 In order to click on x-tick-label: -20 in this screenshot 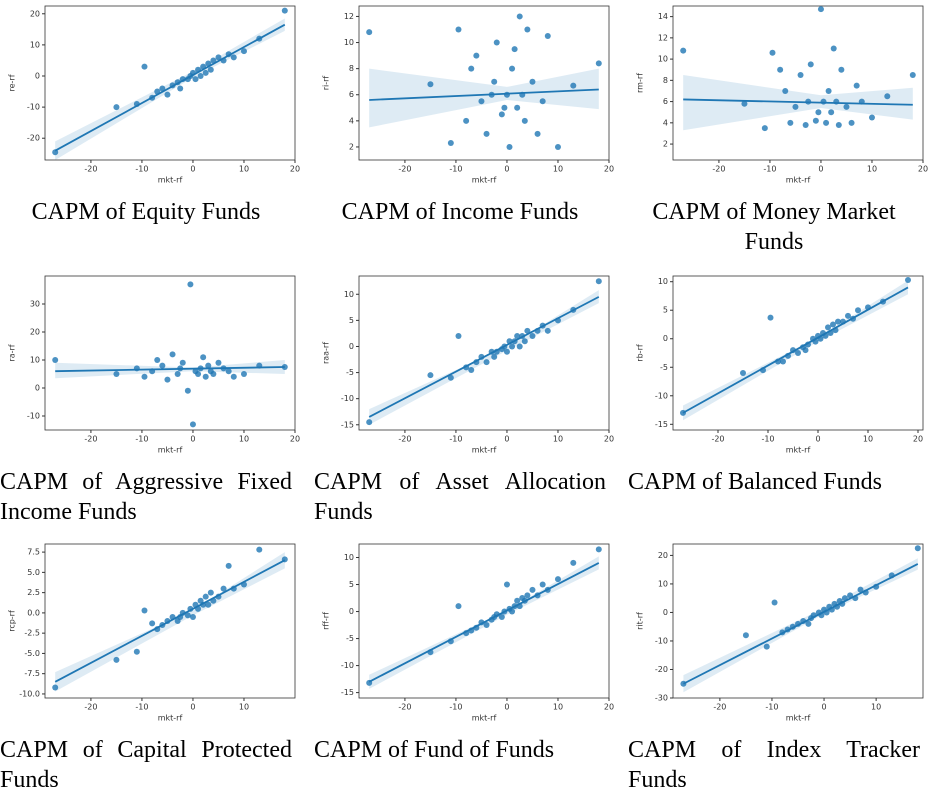, I will do `click(718, 169)`.